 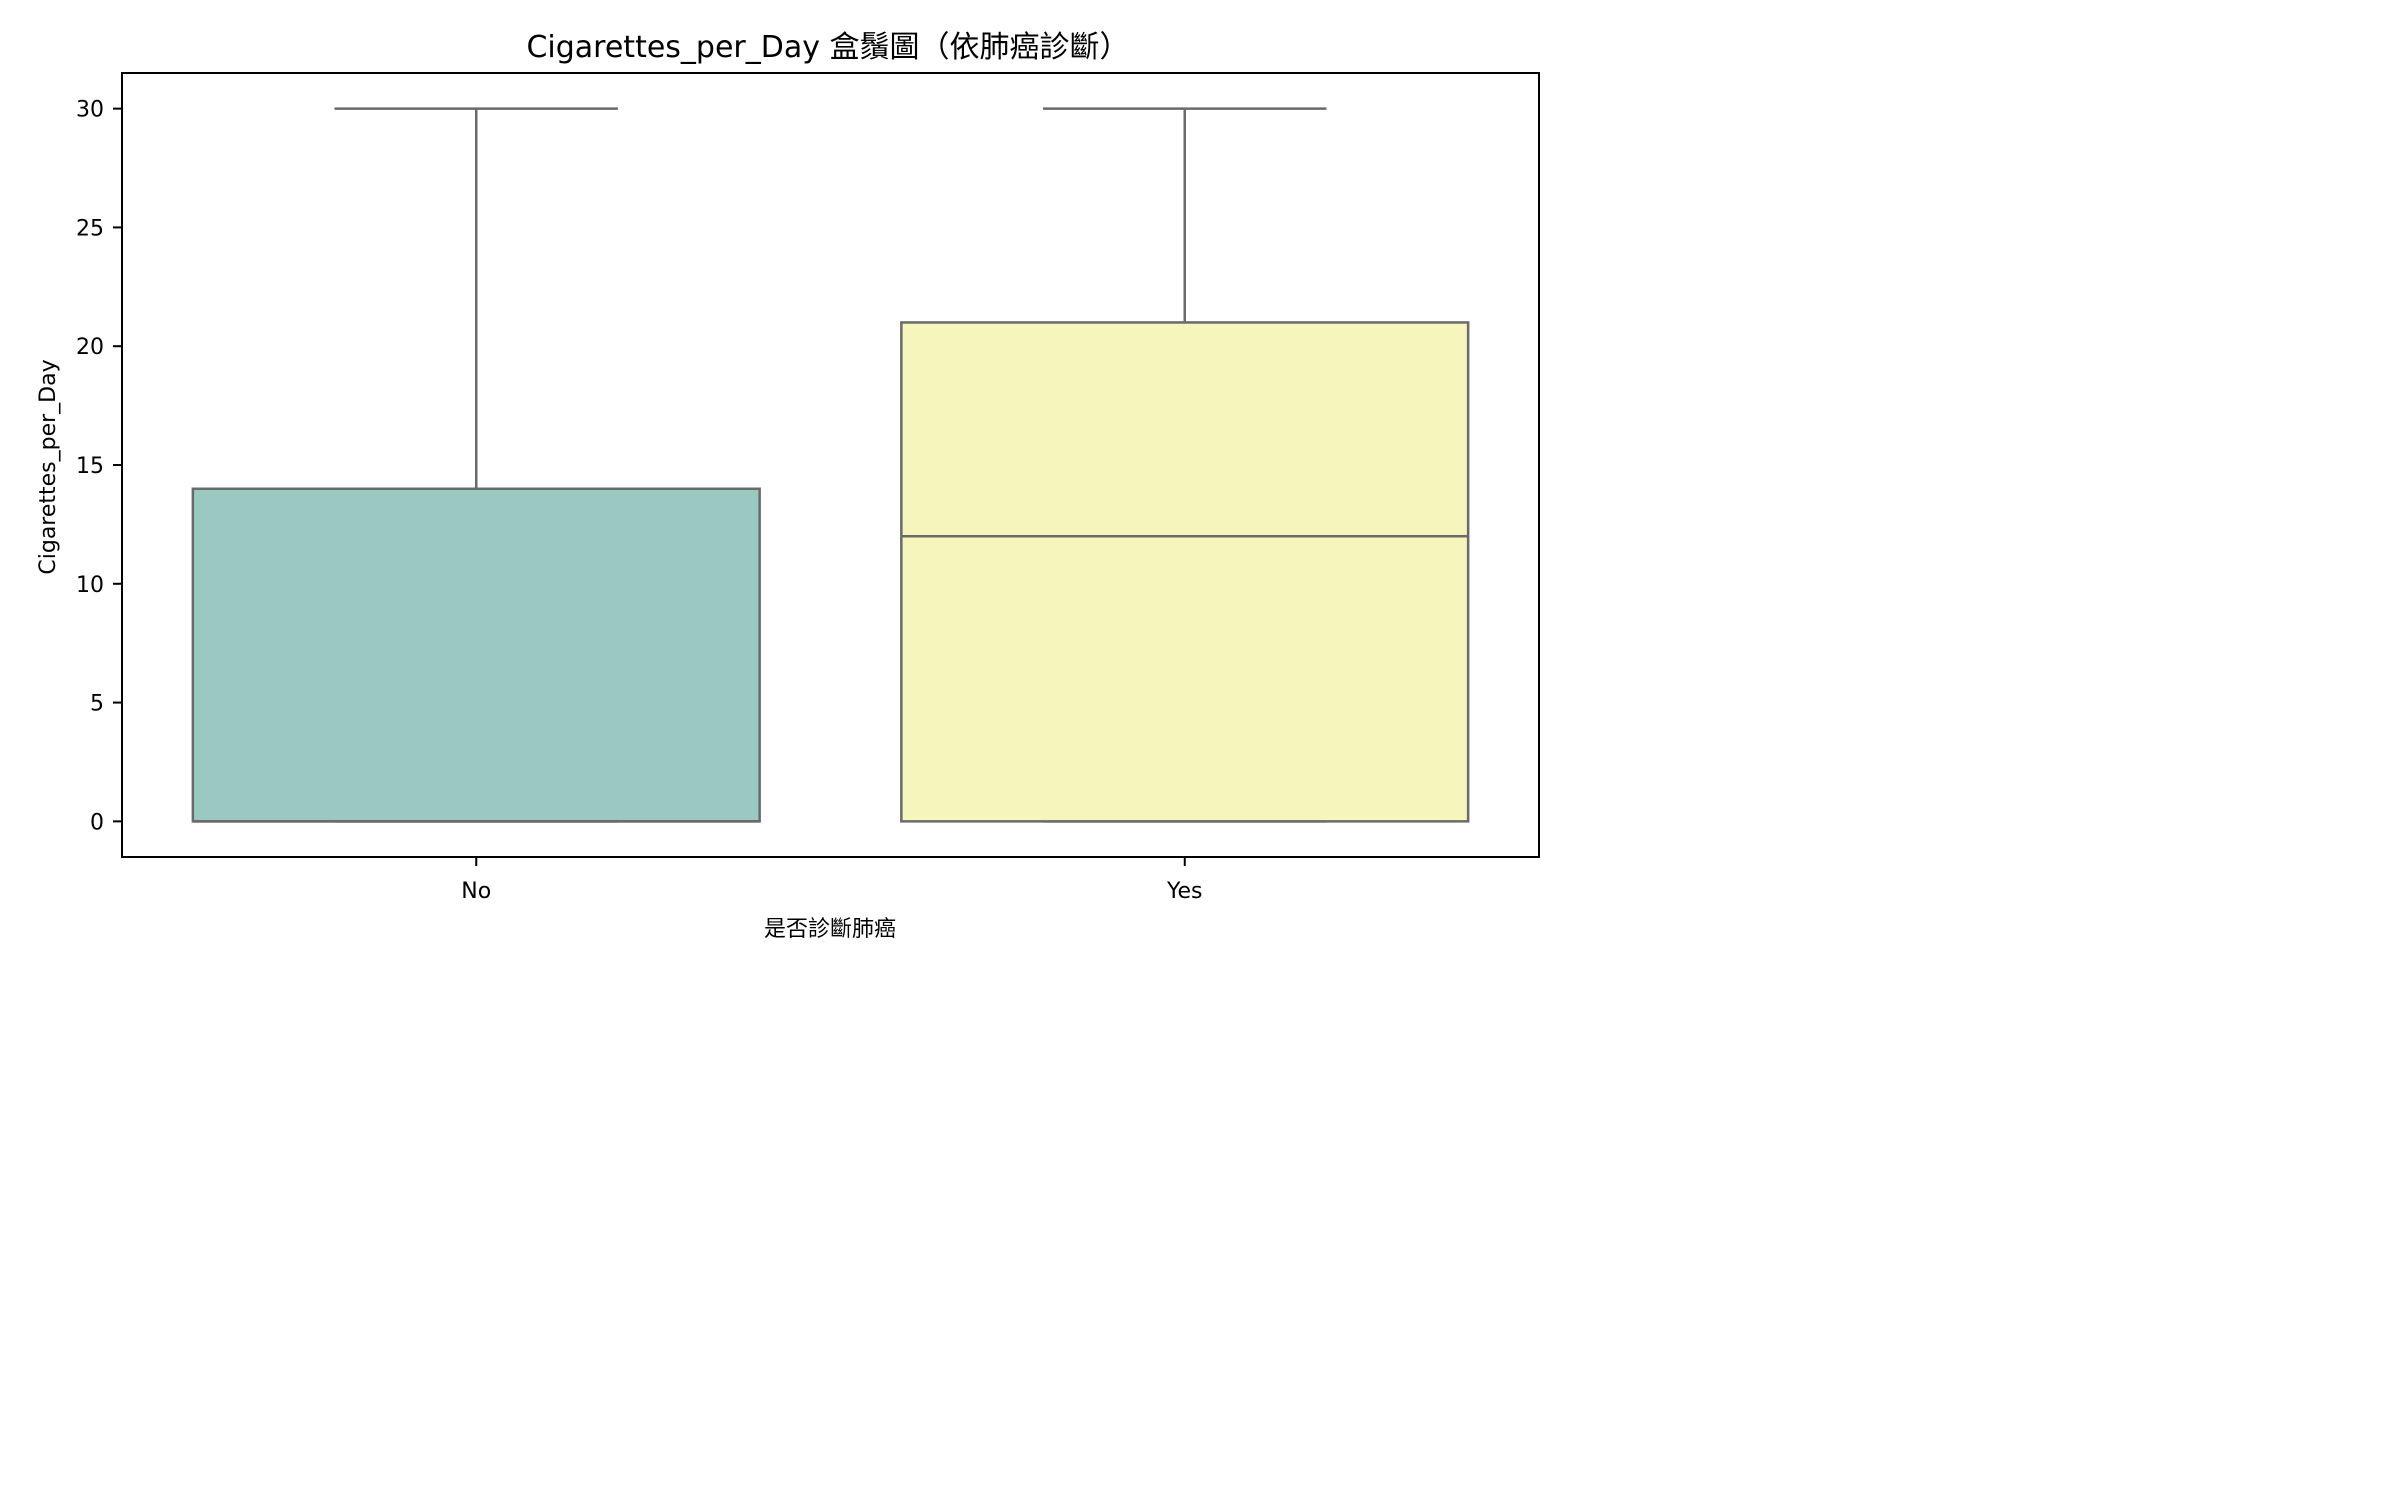 I want to click on box-yes, so click(x=1185, y=465).